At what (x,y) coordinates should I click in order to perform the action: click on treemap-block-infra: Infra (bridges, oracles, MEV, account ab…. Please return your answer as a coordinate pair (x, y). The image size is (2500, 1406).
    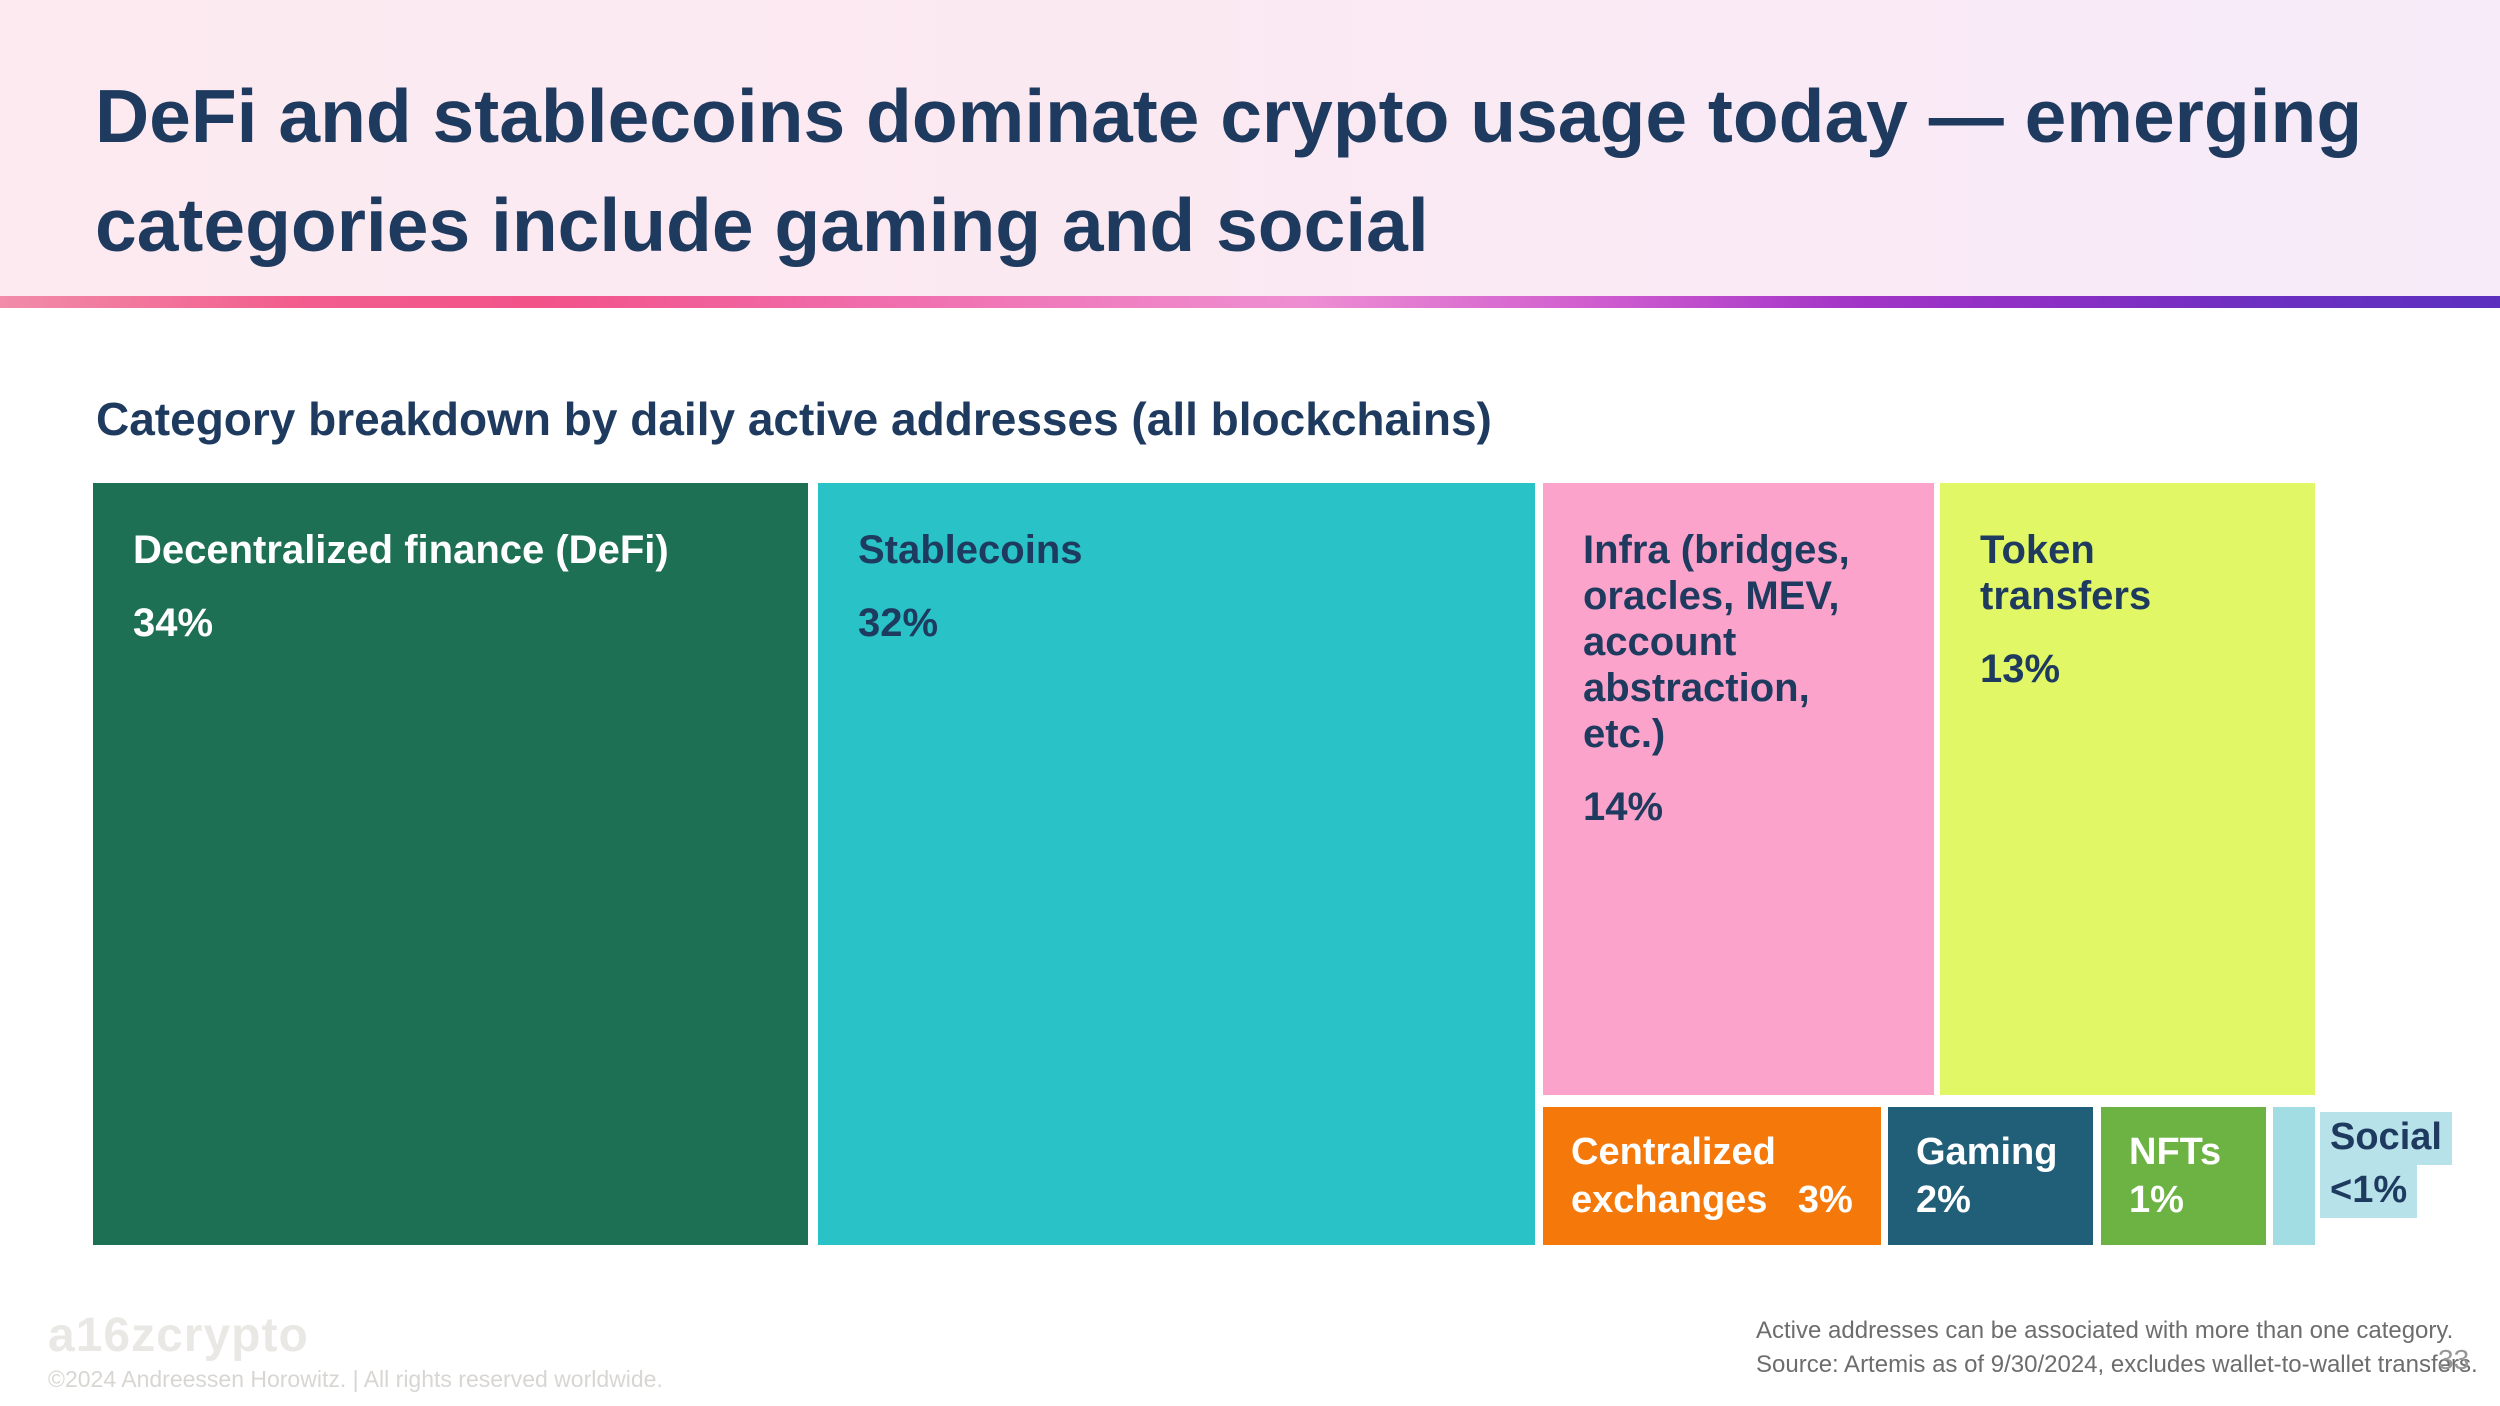
    Looking at the image, I should click on (1738, 789).